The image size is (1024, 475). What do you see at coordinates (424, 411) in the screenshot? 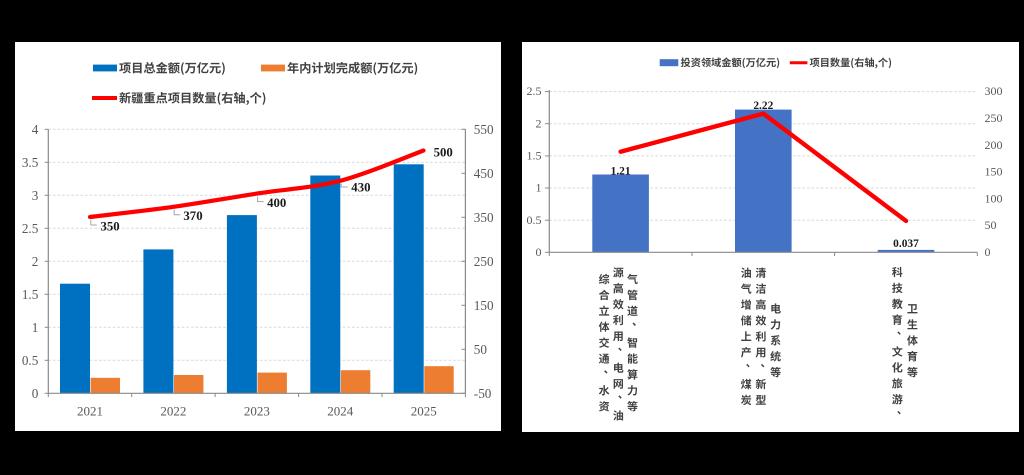
I see `svg-text: 2025` at bounding box center [424, 411].